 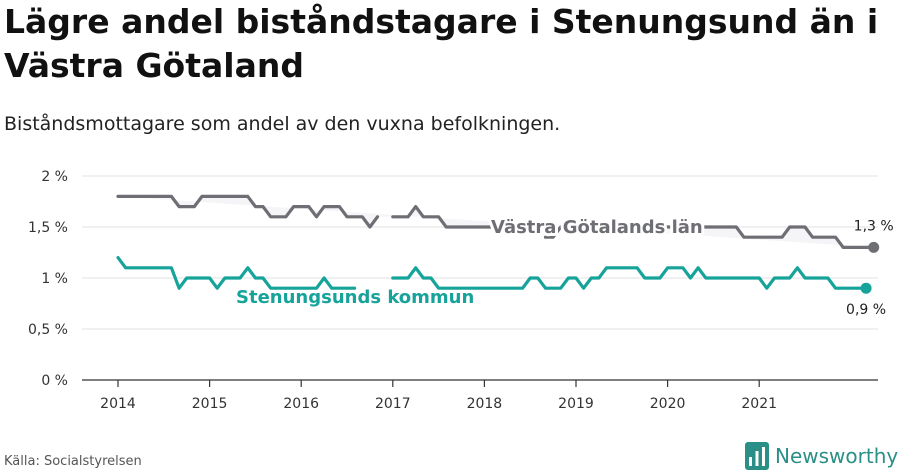 I want to click on vg-end-value-label: 1,3 %, so click(x=874, y=226).